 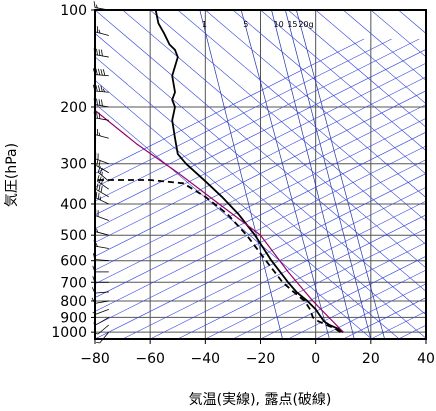 I want to click on mixing-ratio-labels: 1 5 10 15 20g, so click(x=258, y=24).